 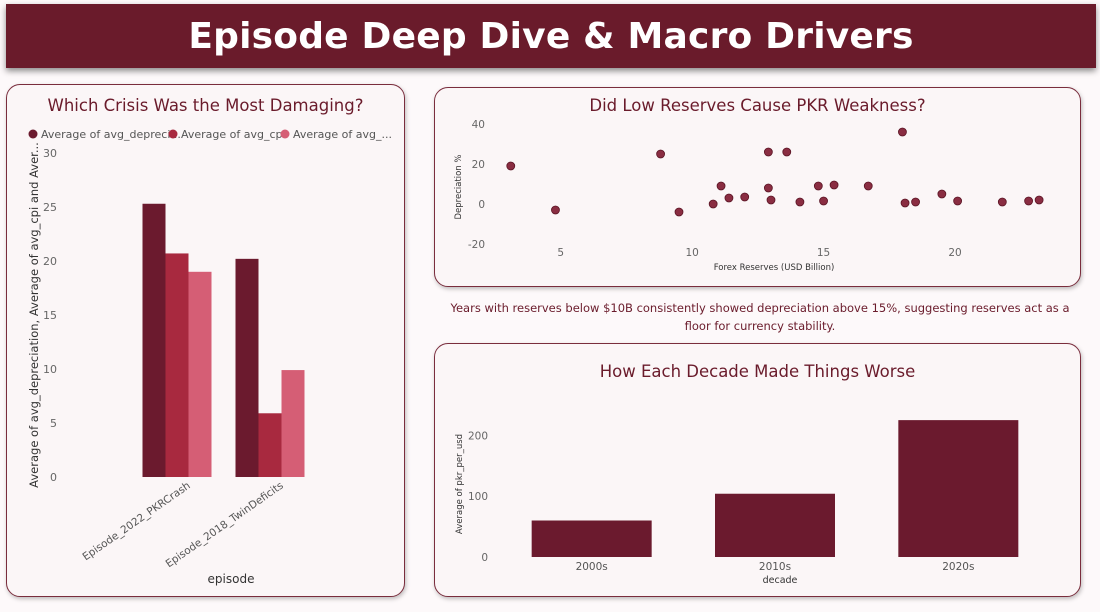 I want to click on x-axis-label: Forex Reserves (USD Billion), so click(x=774, y=268).